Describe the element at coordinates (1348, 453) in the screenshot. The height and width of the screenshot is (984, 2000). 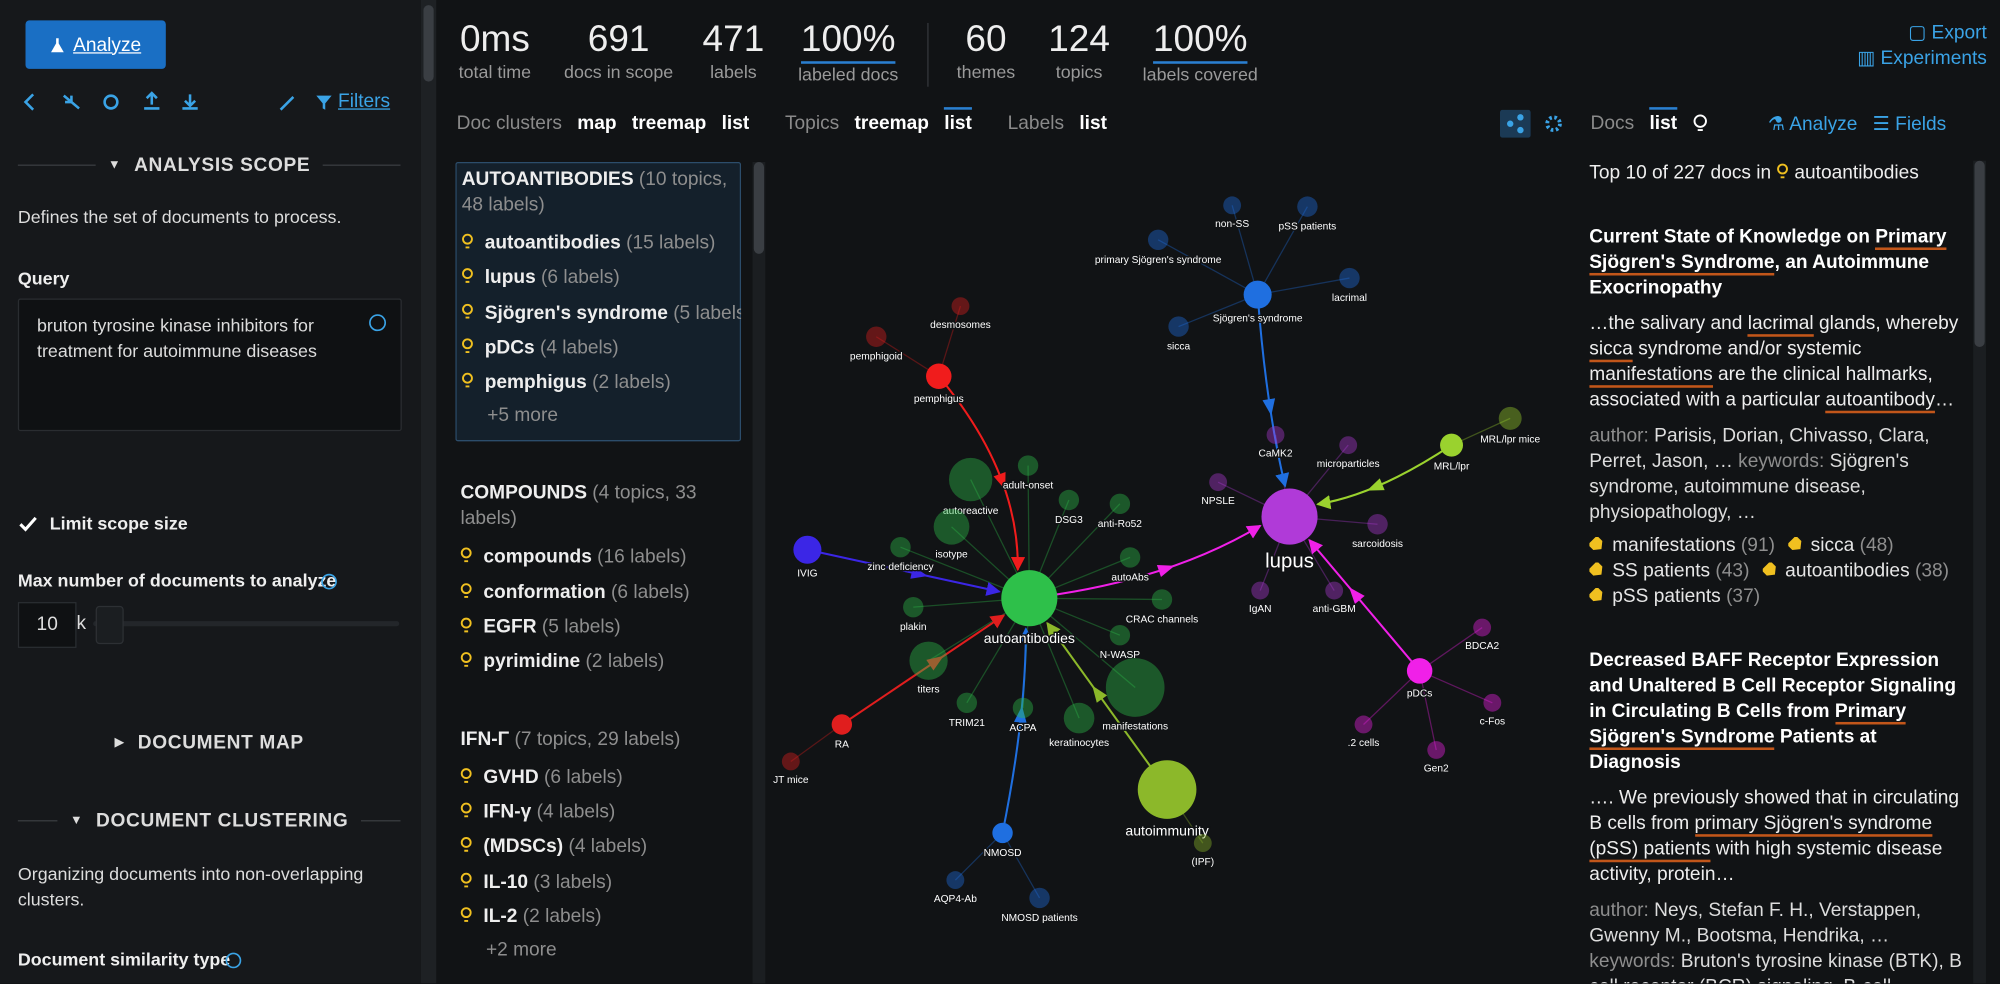
I see `graph-node: microparticles` at that location.